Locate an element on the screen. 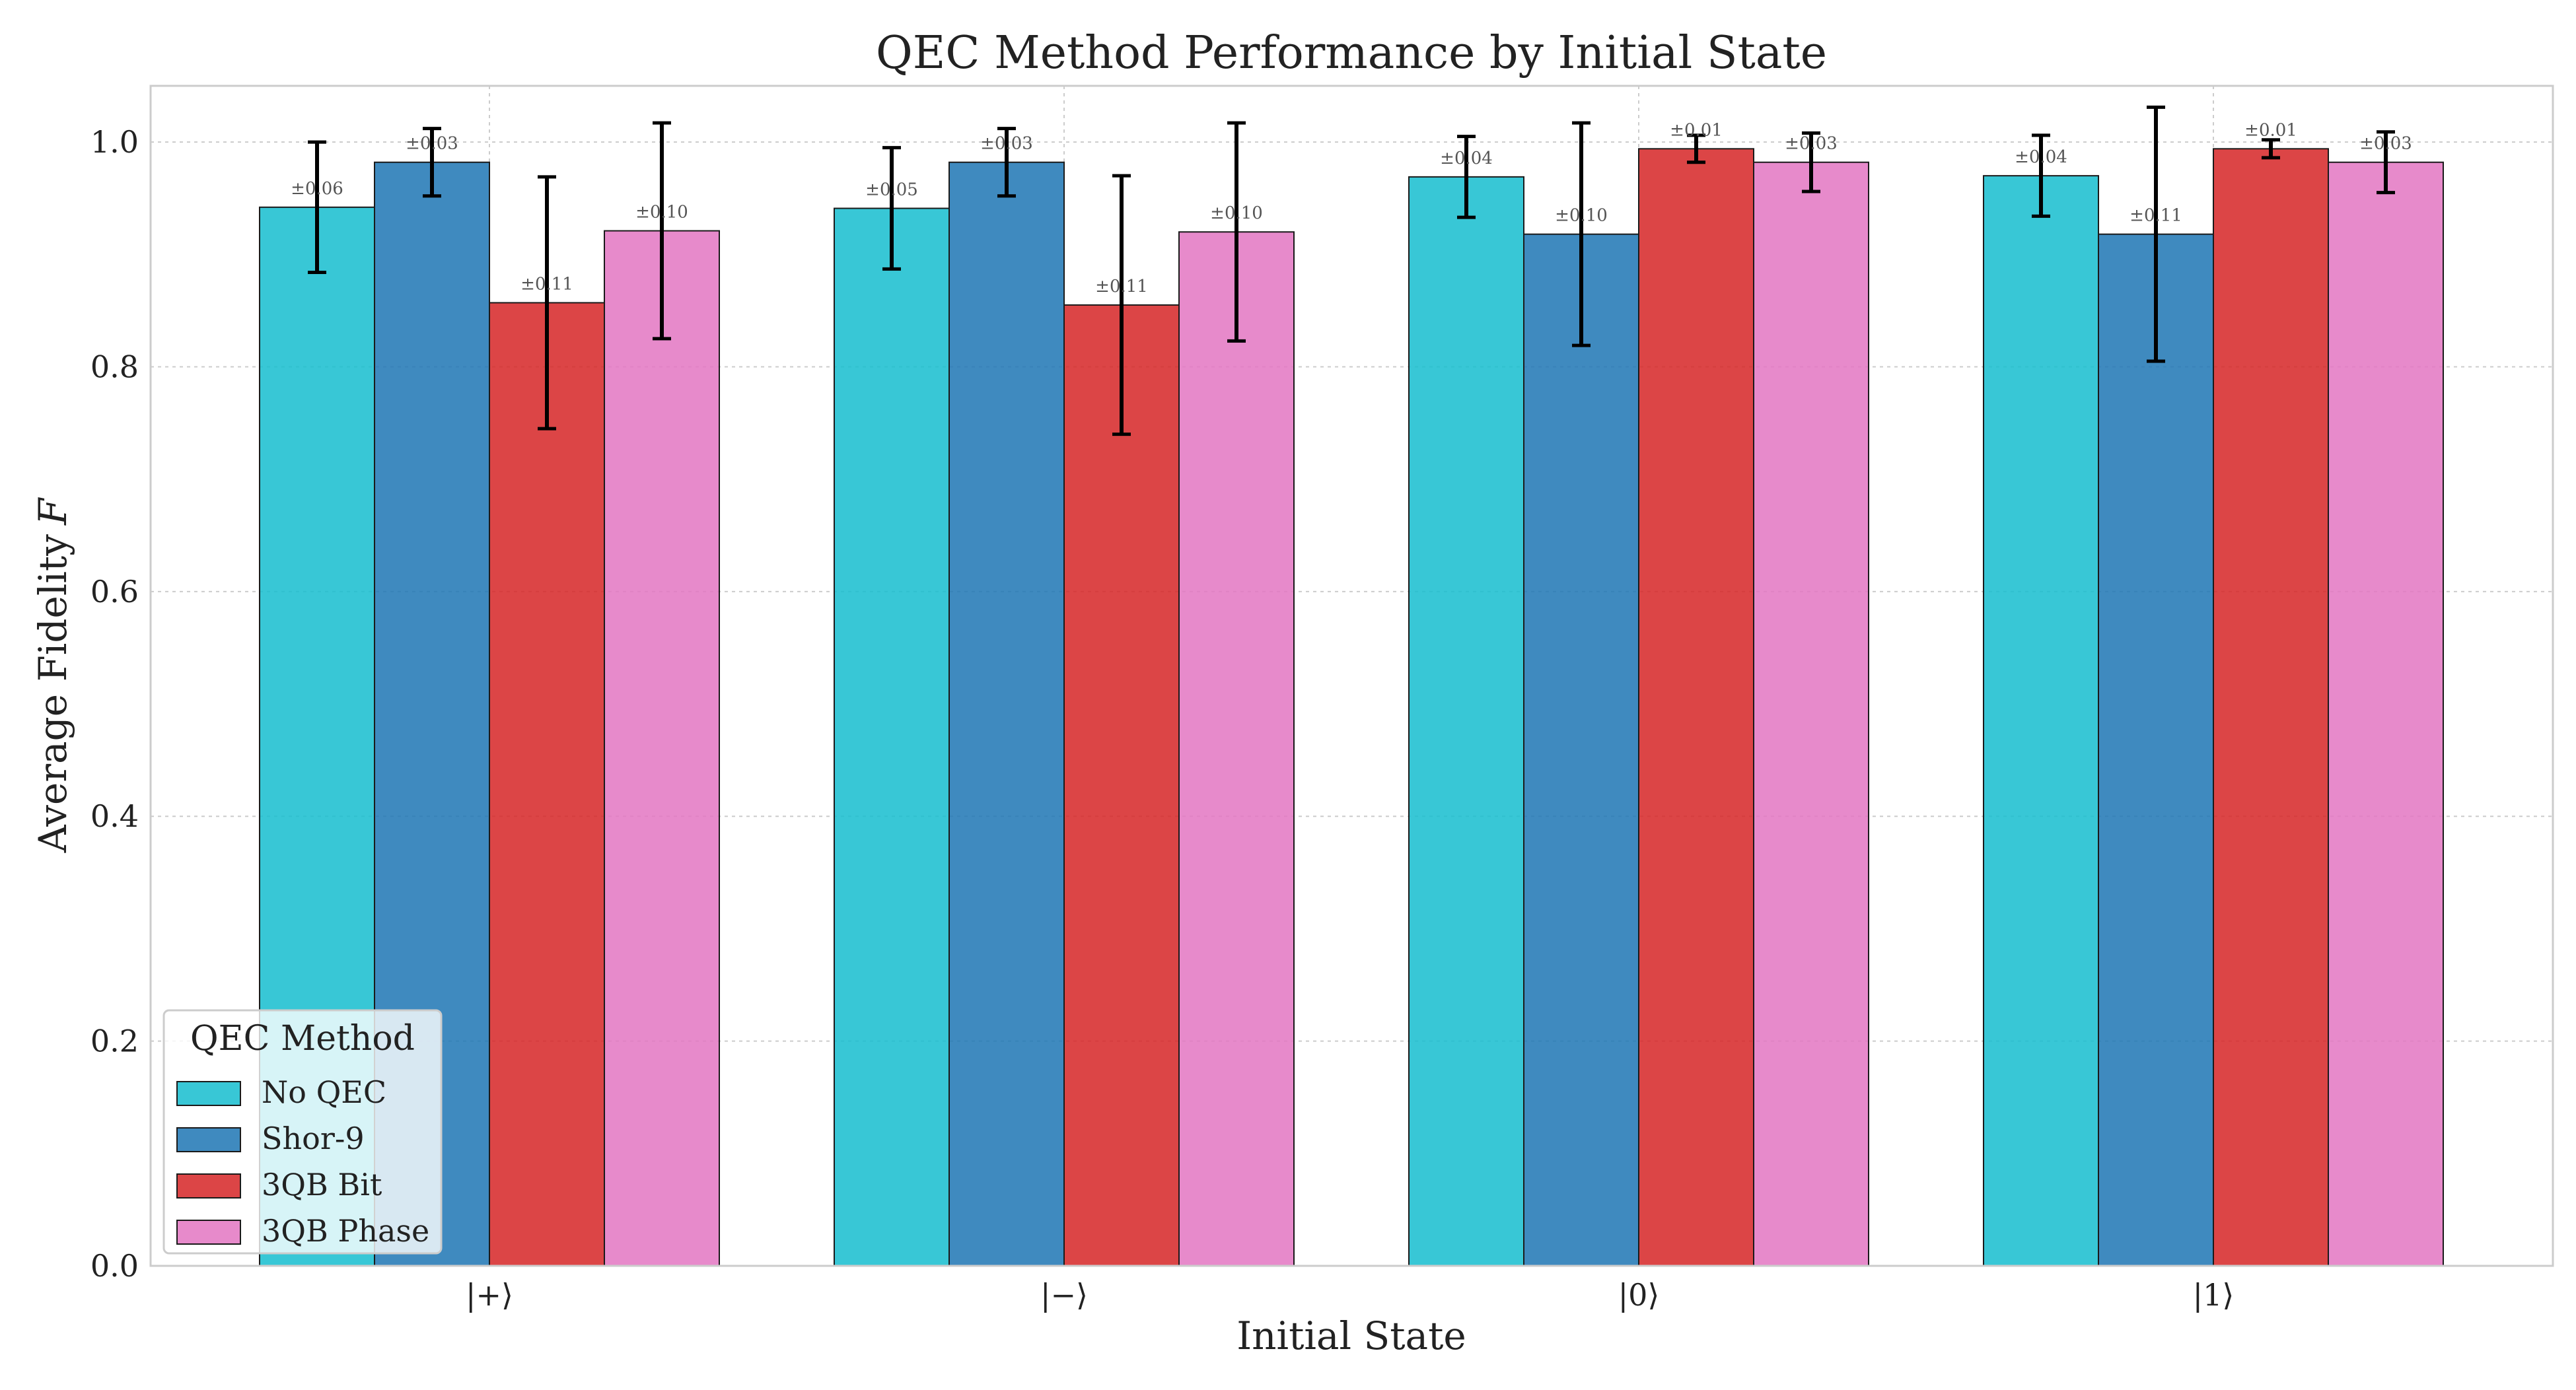  x-tick-label: |0⟩ is located at coordinates (1639, 1295).